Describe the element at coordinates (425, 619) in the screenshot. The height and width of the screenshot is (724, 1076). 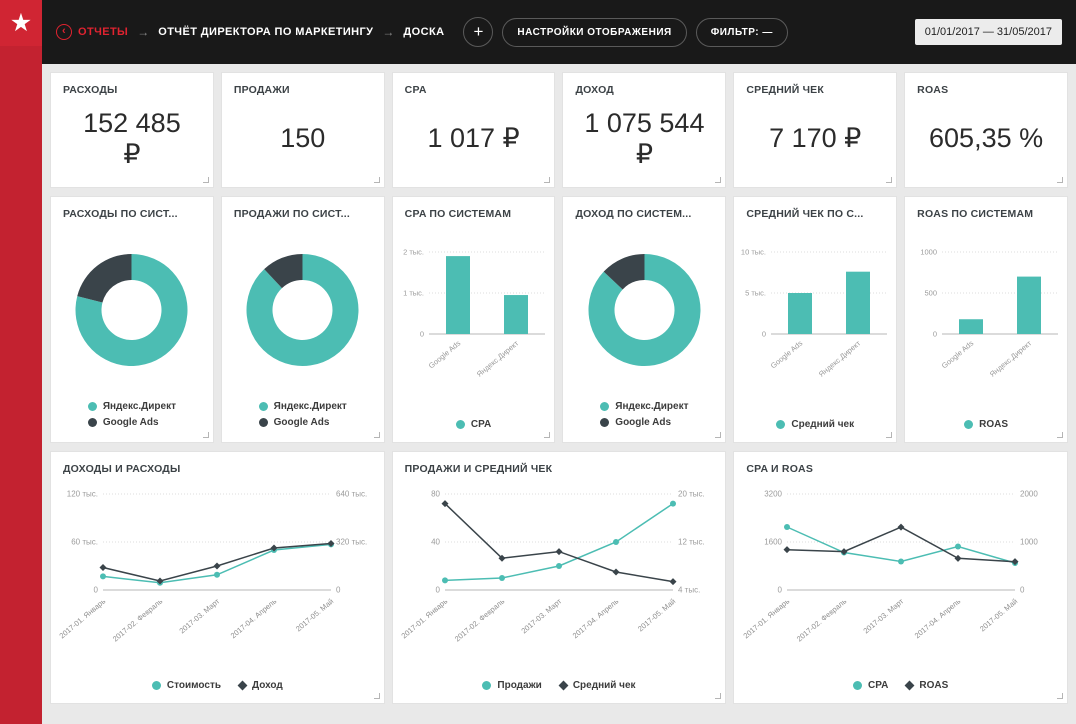
I see `svg-text: 2017-01. Январь` at that location.